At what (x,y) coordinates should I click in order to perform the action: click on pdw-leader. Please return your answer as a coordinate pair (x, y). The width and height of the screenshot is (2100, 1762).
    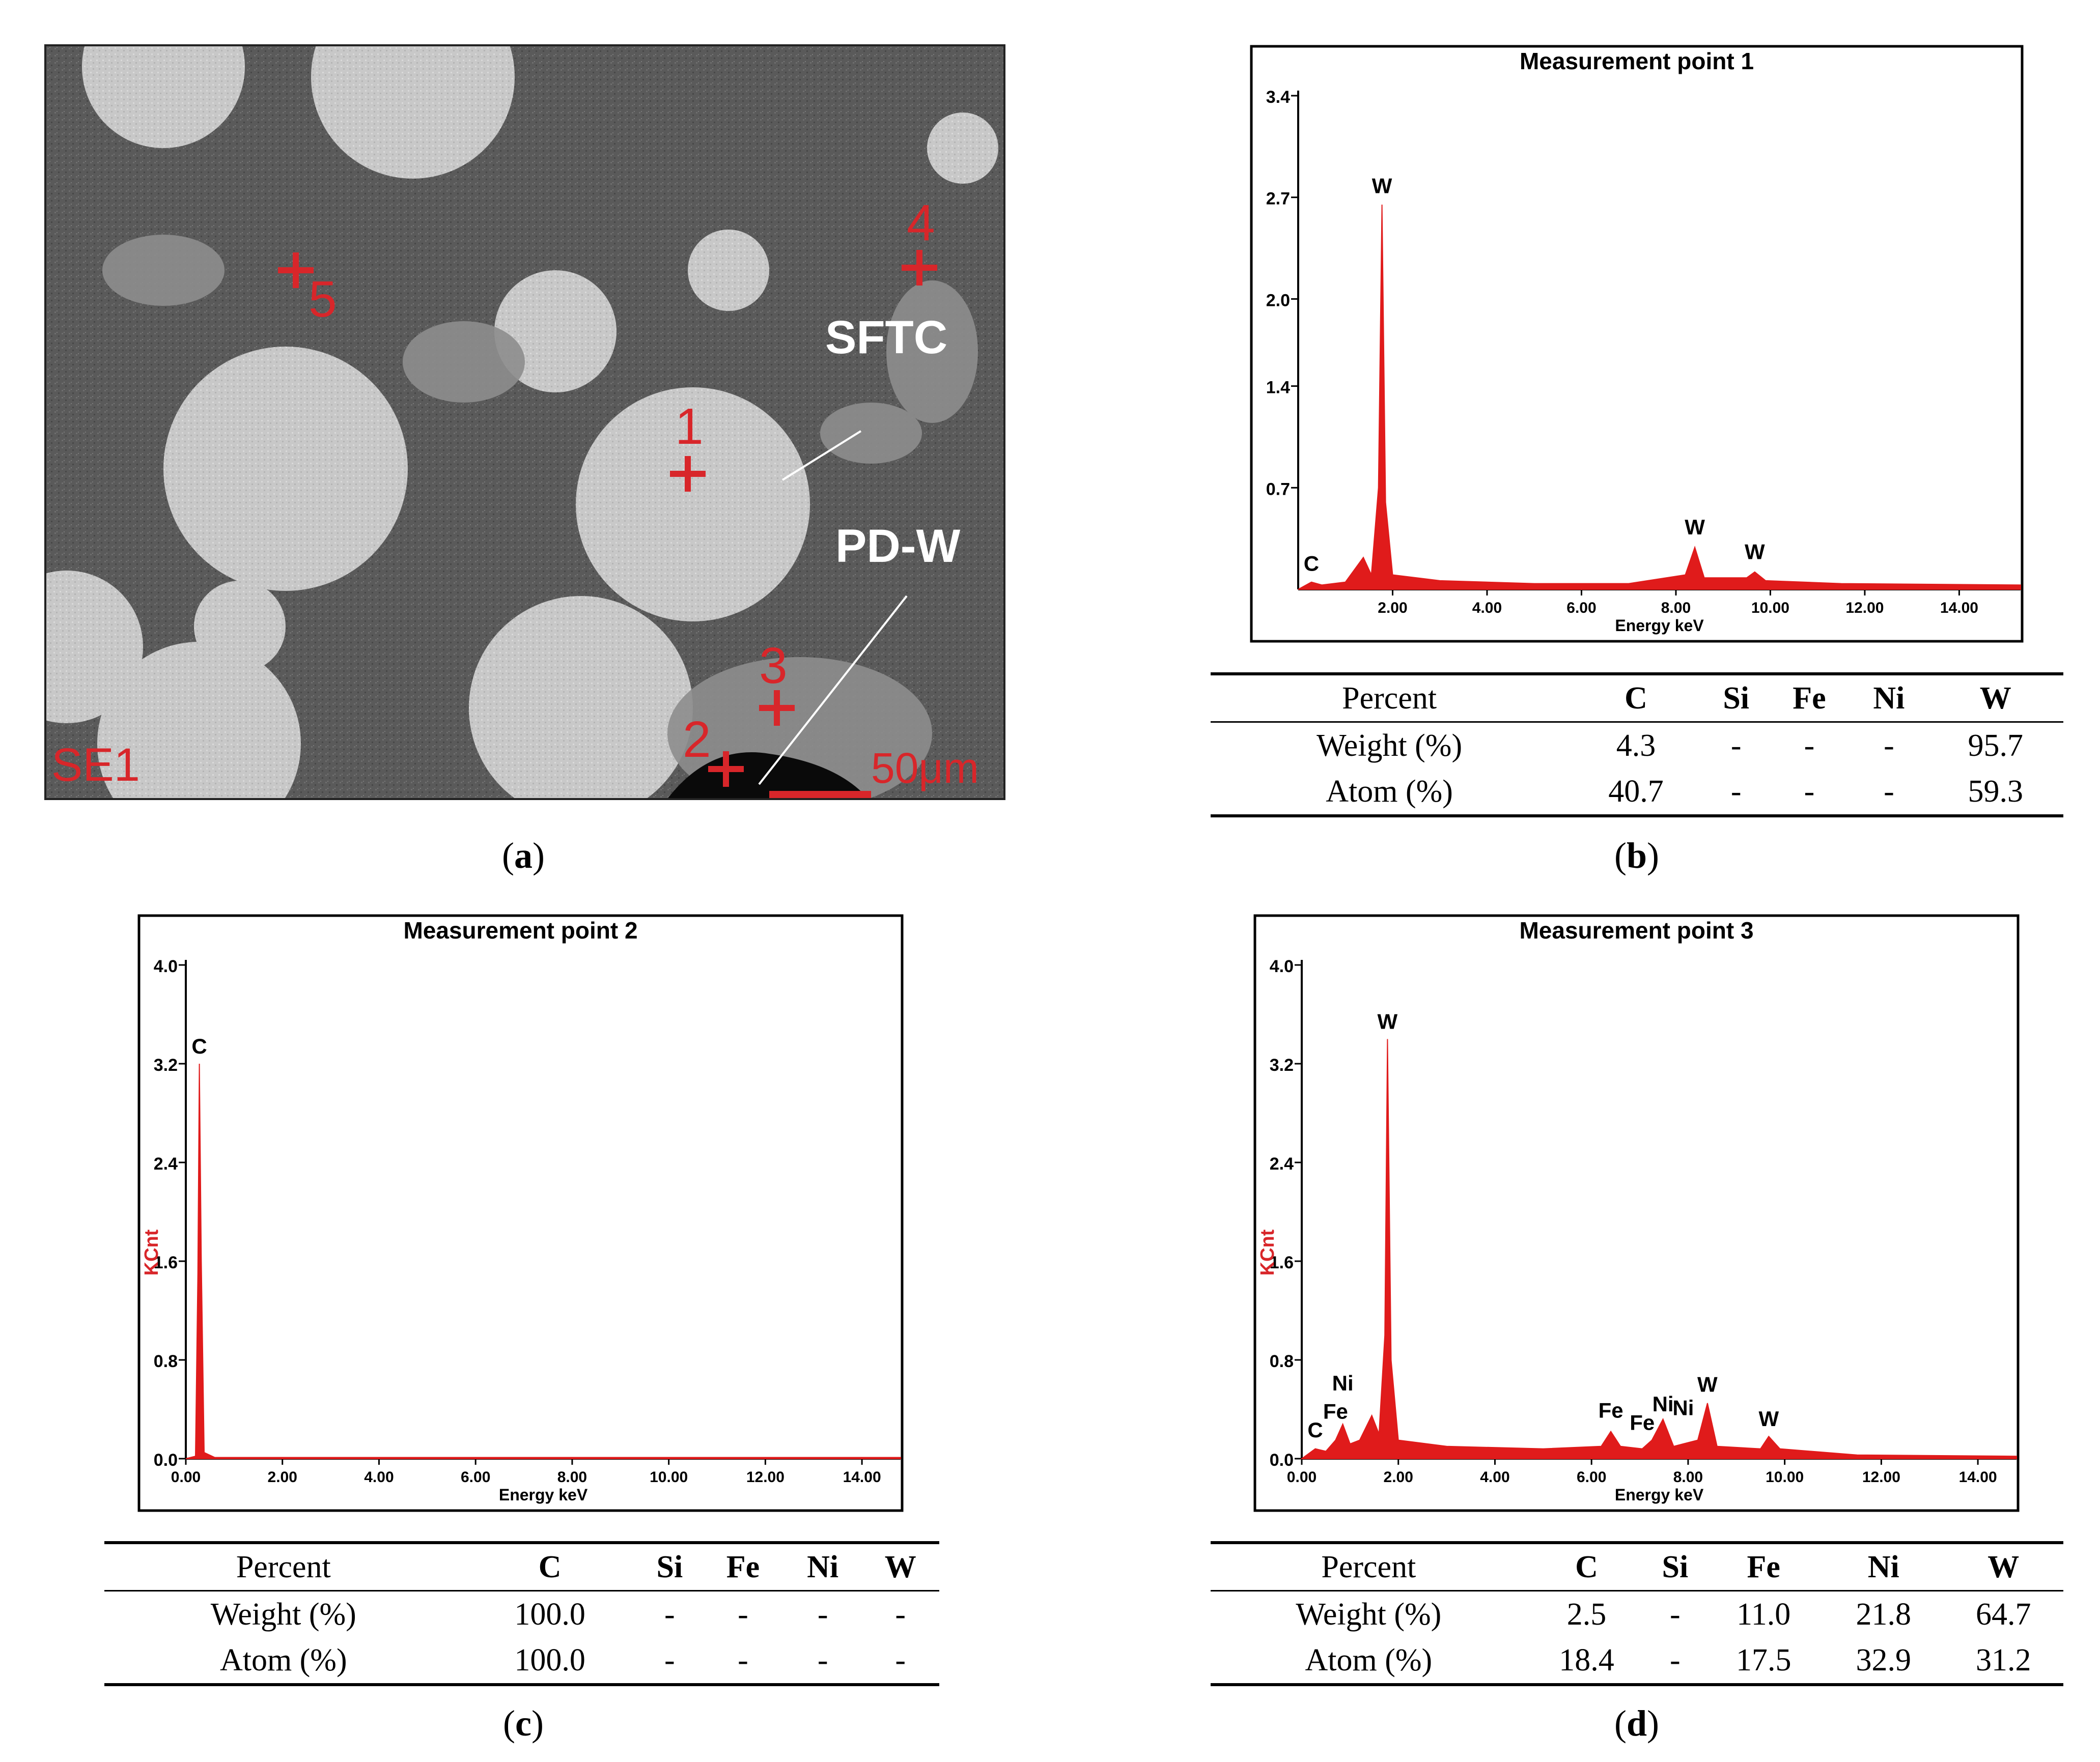
    Looking at the image, I should click on (833, 690).